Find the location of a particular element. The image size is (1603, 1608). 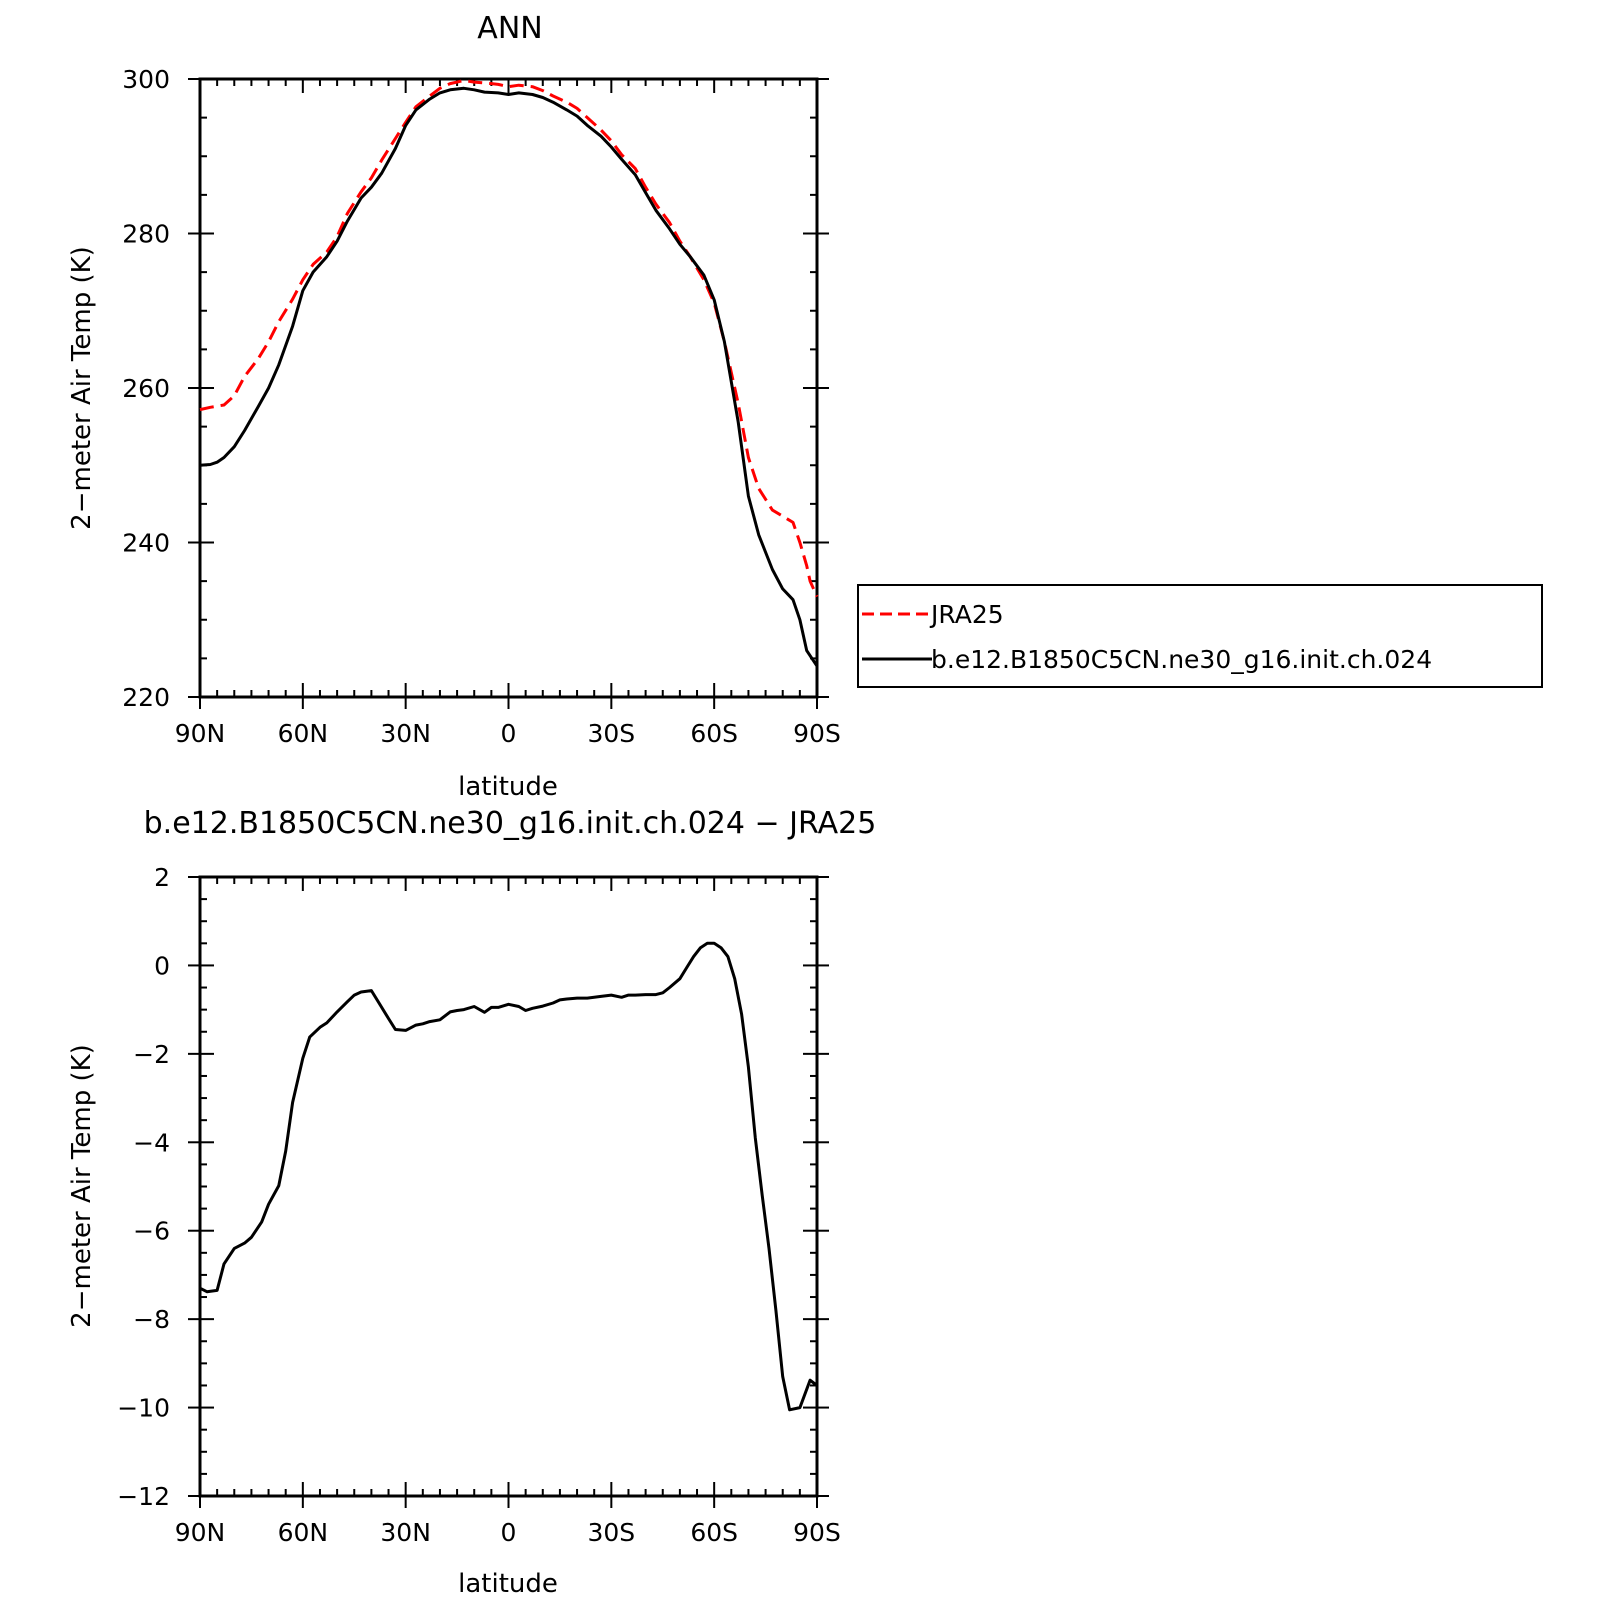

y-tick-label: 220 is located at coordinates (146, 697).